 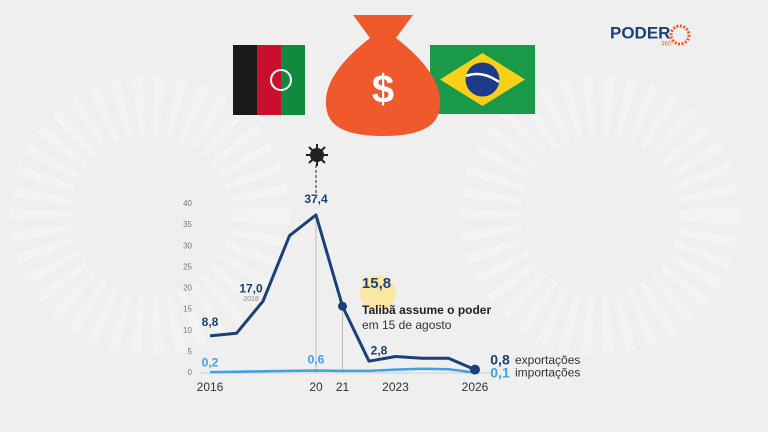 What do you see at coordinates (407, 325) in the screenshot?
I see `annotation: em 15 de agosto` at bounding box center [407, 325].